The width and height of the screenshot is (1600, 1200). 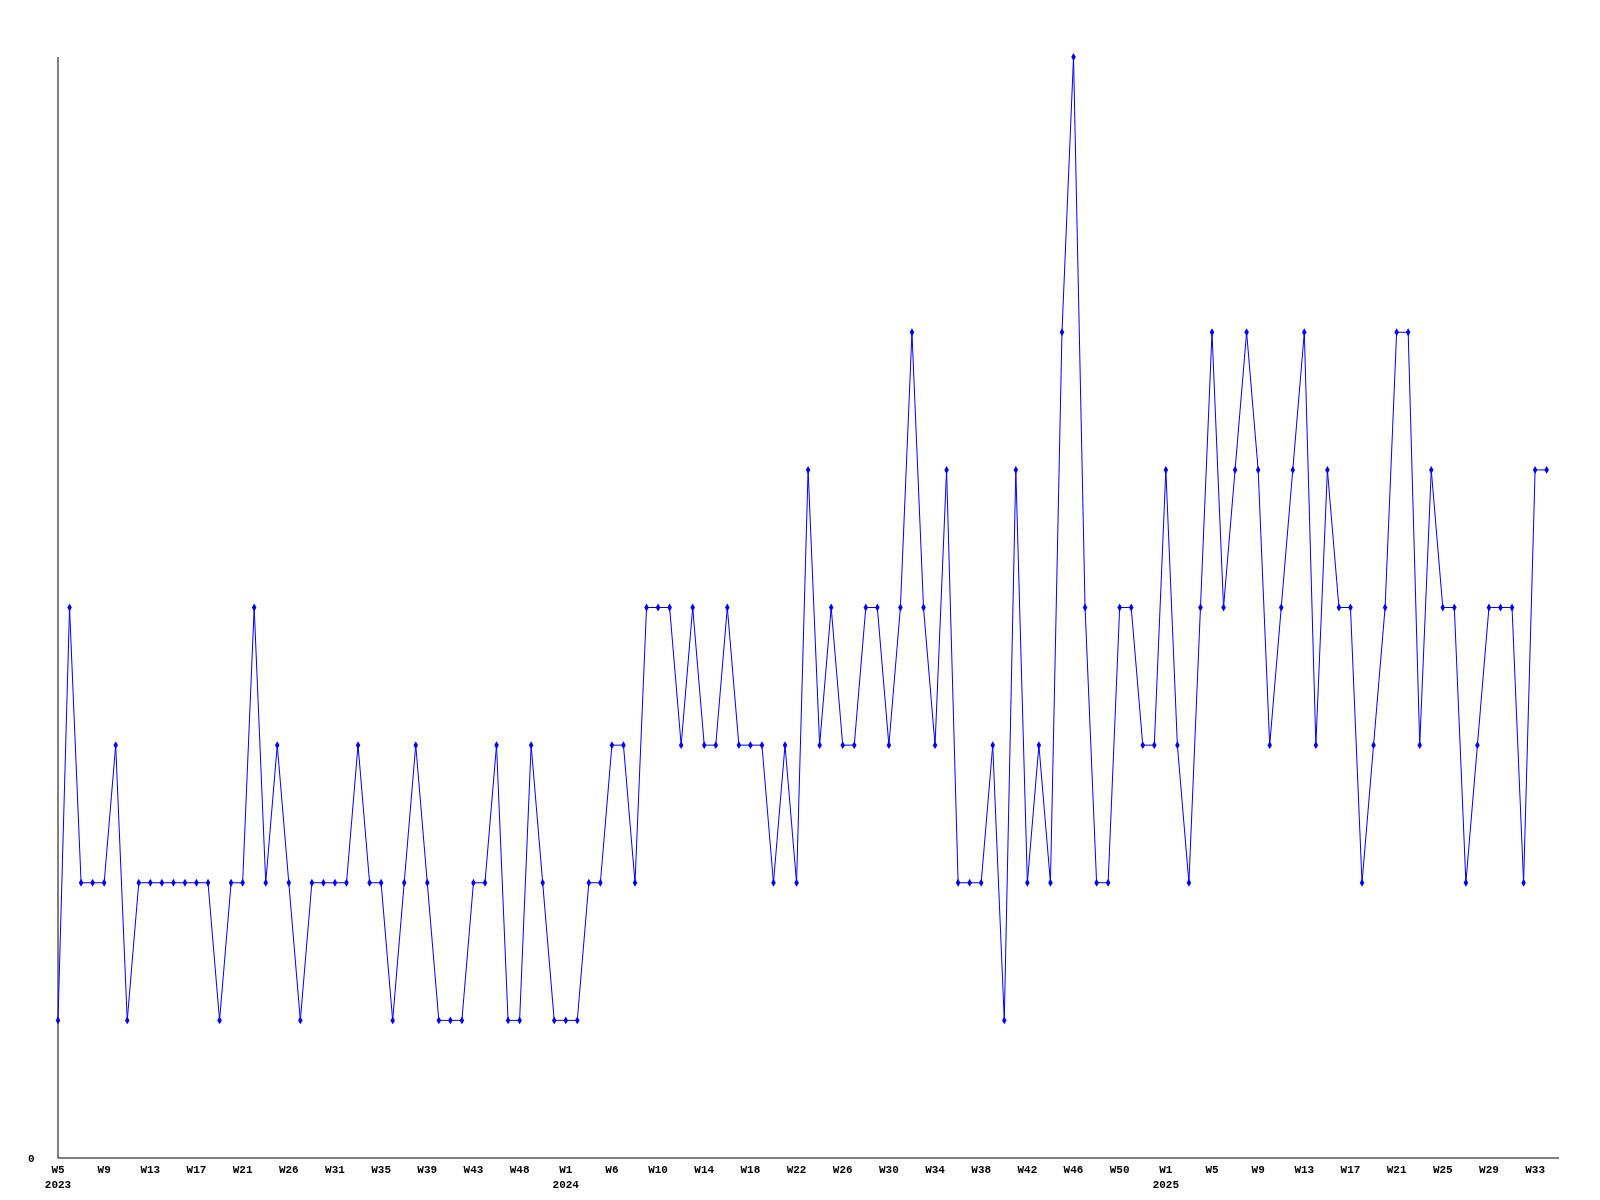 What do you see at coordinates (1489, 1170) in the screenshot?
I see `x-tick-label: W29` at bounding box center [1489, 1170].